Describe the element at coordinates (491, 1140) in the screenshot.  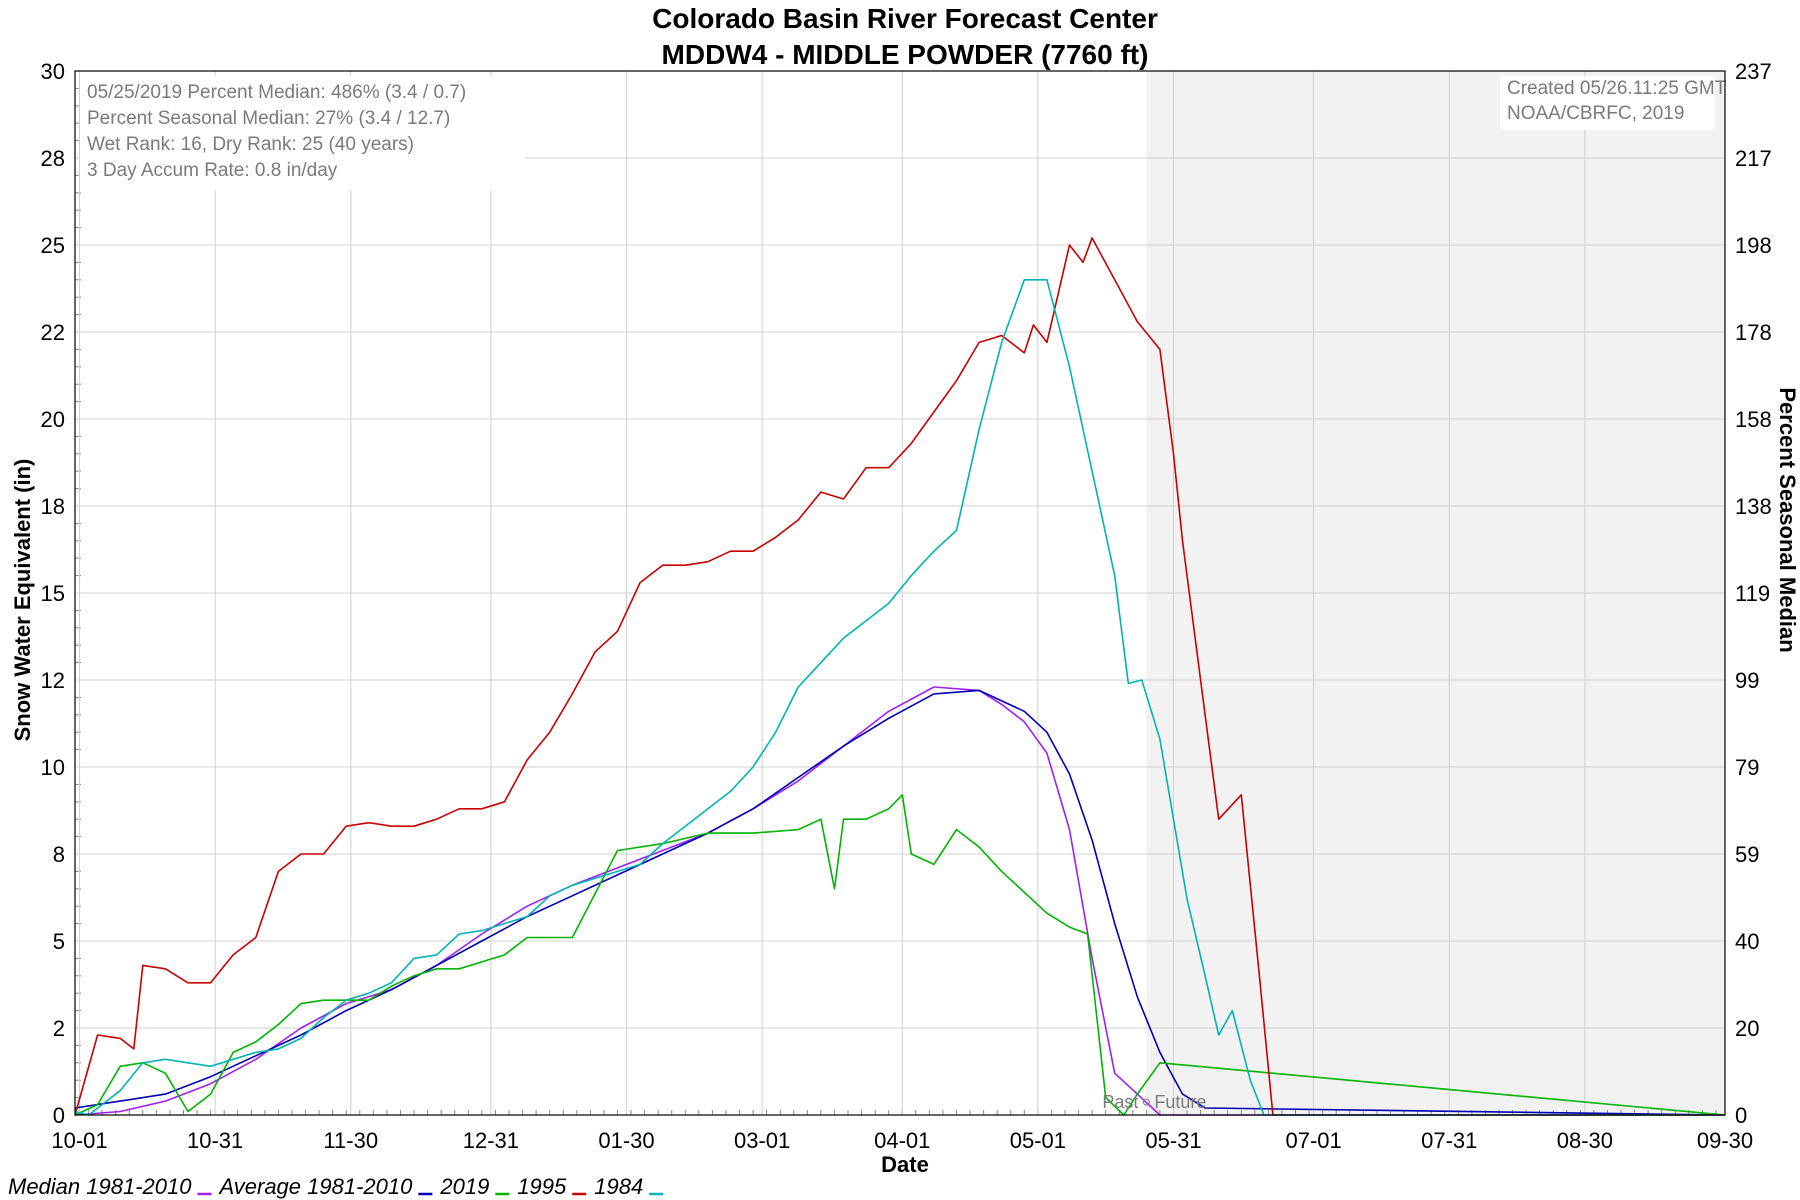
I see `x-tick-label: 12-31` at that location.